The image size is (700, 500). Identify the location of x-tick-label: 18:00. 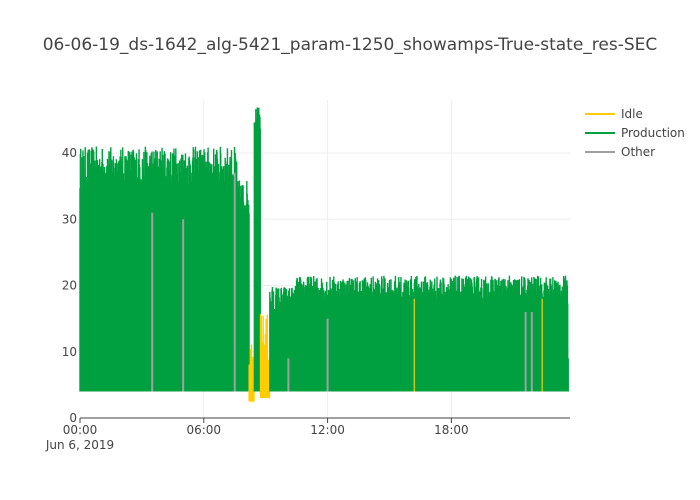
(451, 430).